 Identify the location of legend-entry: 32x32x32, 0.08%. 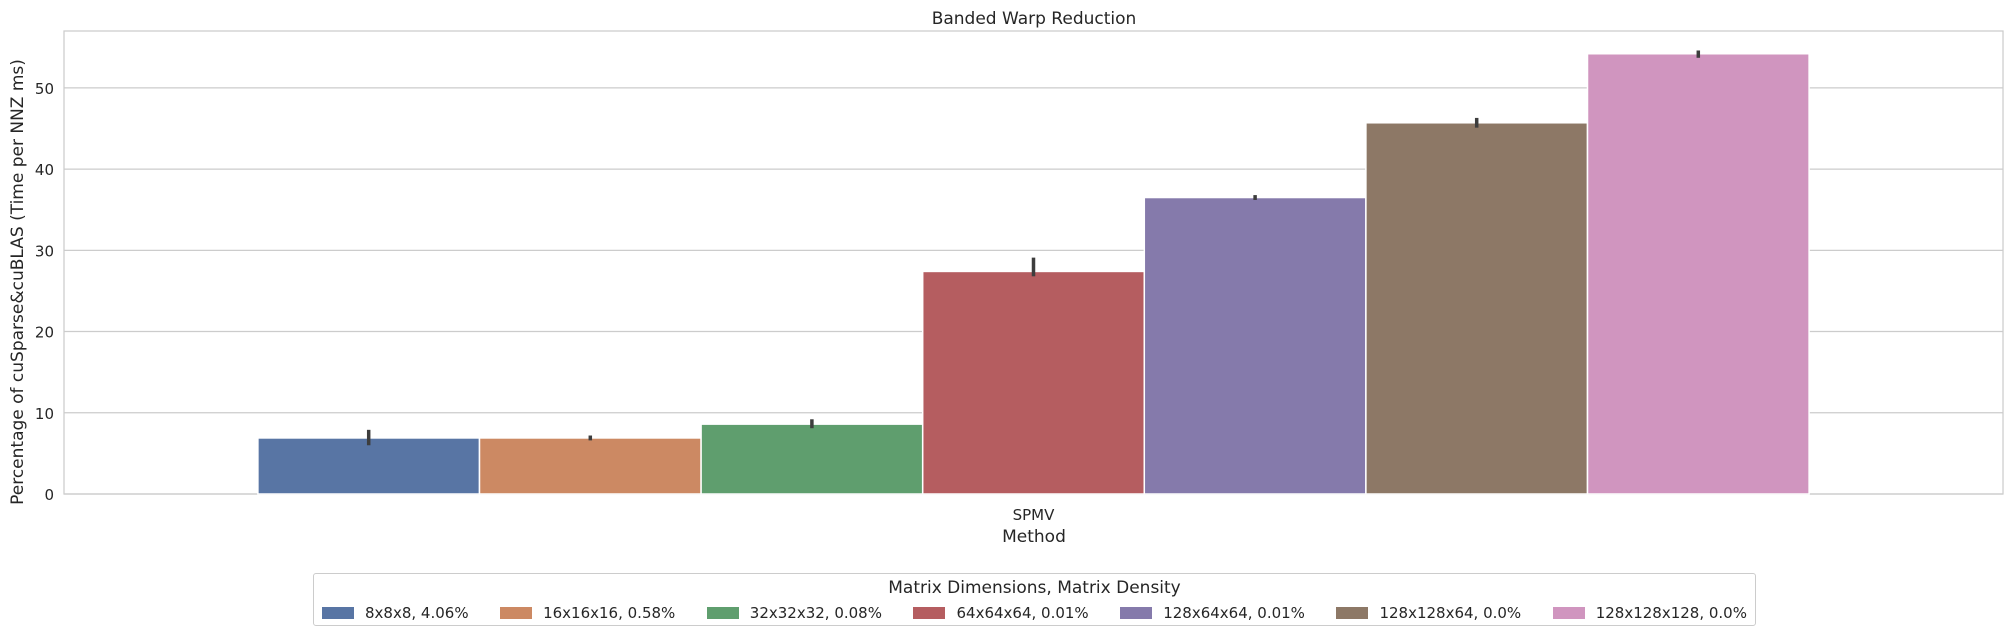
(794, 613).